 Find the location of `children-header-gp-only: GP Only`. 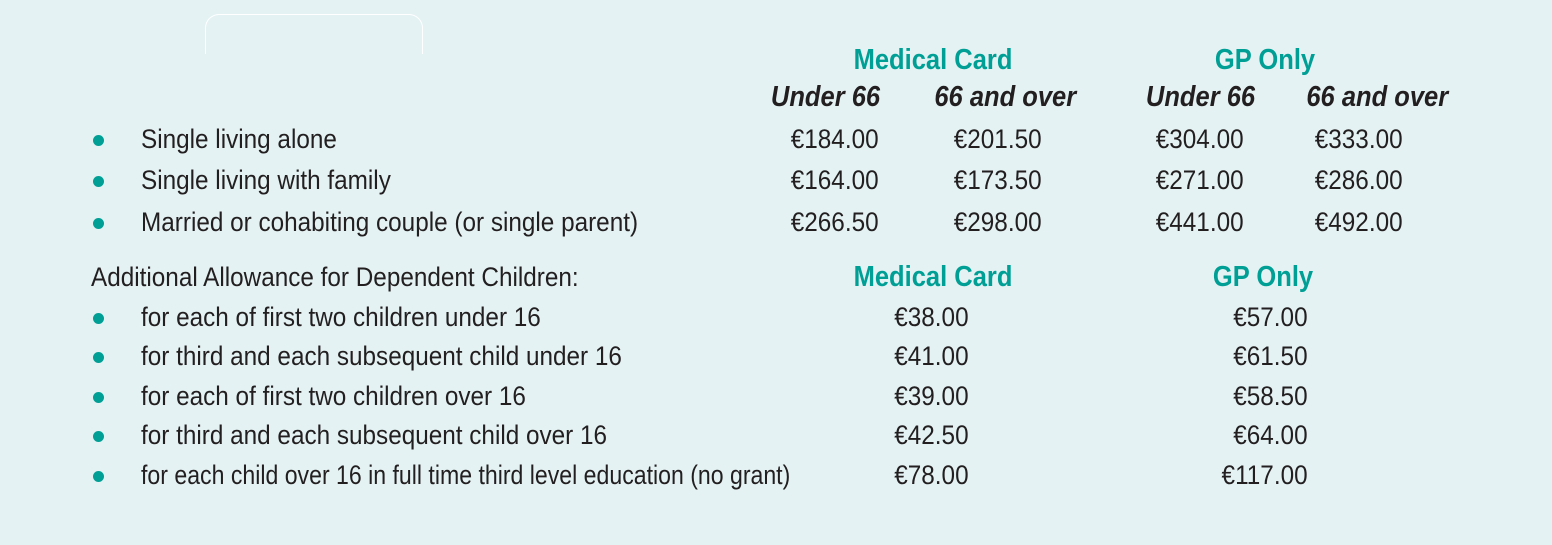

children-header-gp-only: GP Only is located at coordinates (1263, 277).